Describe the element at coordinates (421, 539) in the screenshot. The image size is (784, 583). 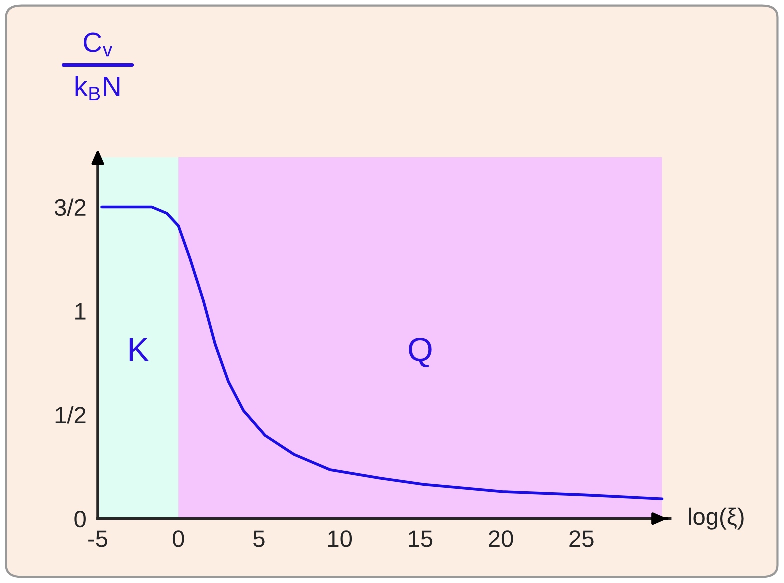
I see `x-tick-label: 15` at that location.